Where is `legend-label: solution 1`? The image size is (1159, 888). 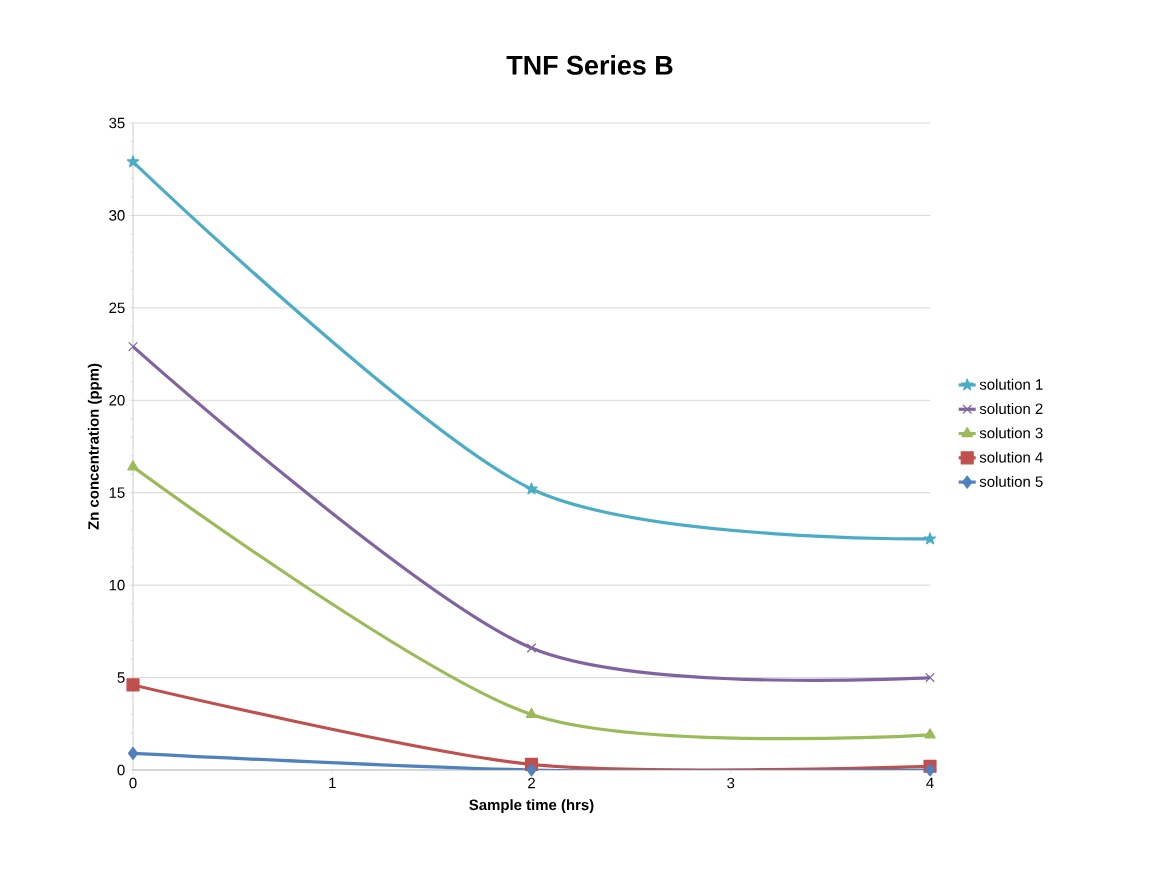 legend-label: solution 1 is located at coordinates (1011, 384).